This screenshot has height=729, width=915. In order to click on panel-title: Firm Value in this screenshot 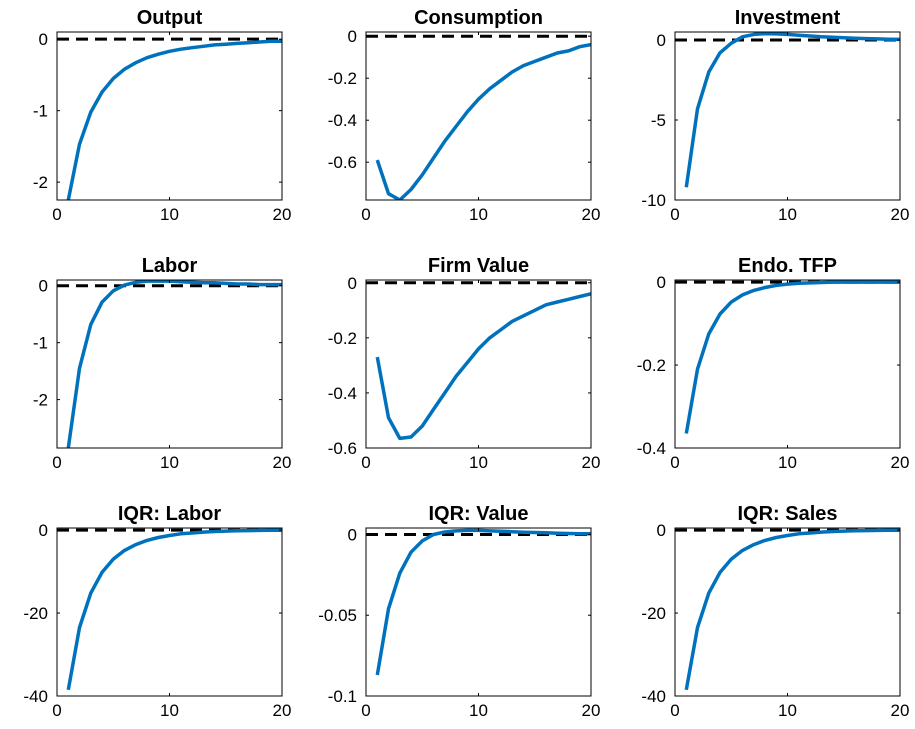, I will do `click(478, 266)`.